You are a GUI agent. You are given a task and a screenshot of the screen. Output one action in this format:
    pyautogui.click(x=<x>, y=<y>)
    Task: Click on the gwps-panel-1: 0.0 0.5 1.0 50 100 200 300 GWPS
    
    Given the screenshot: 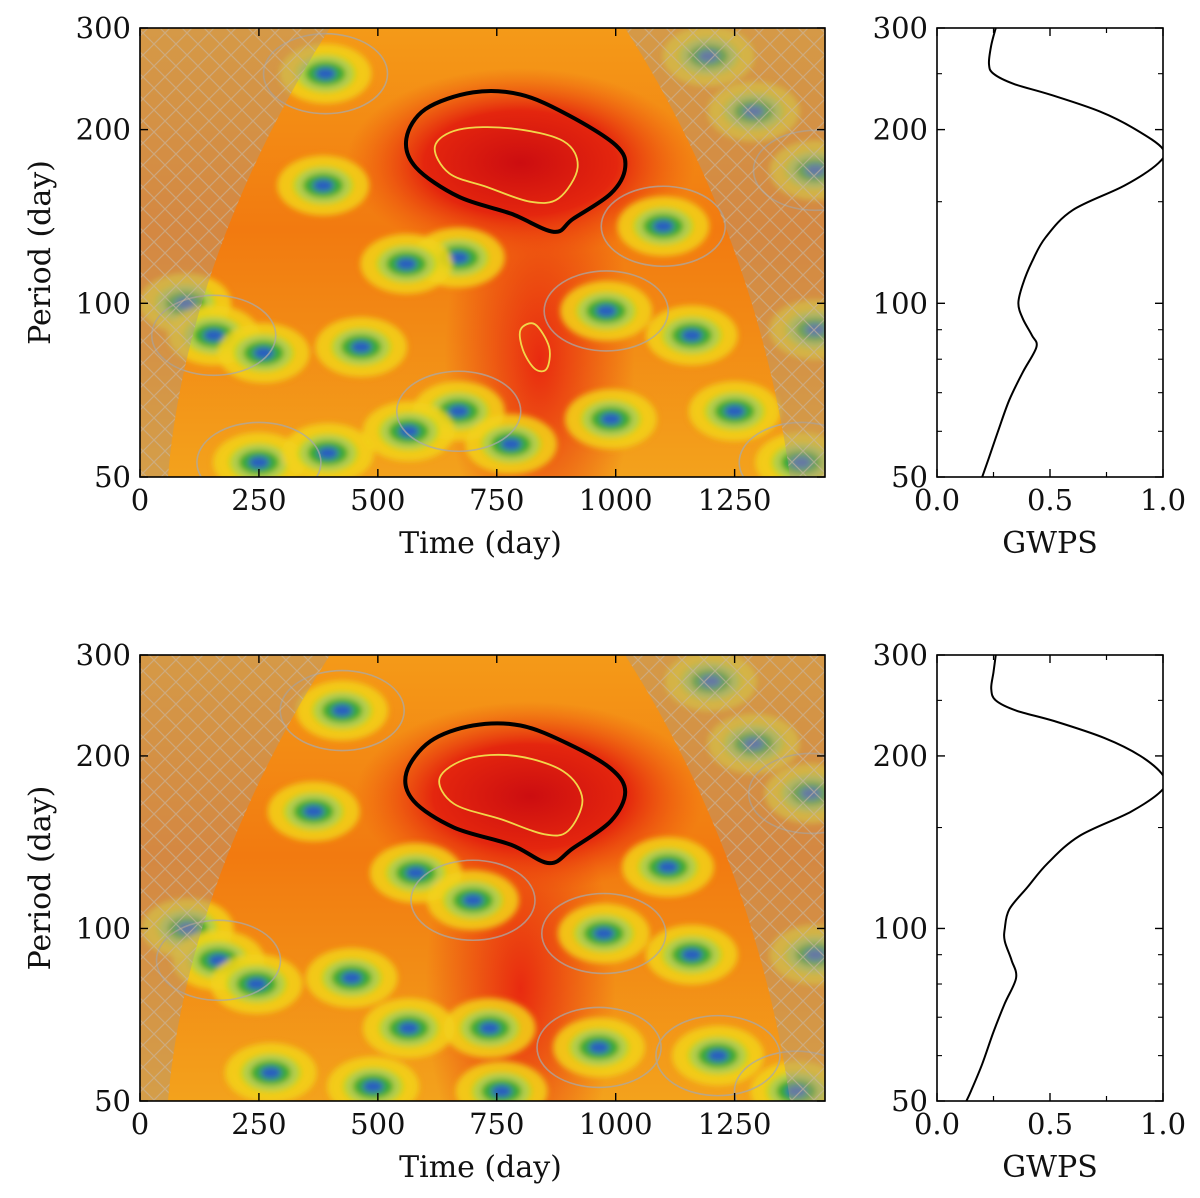 What is the action you would take?
    pyautogui.click(x=1029, y=286)
    